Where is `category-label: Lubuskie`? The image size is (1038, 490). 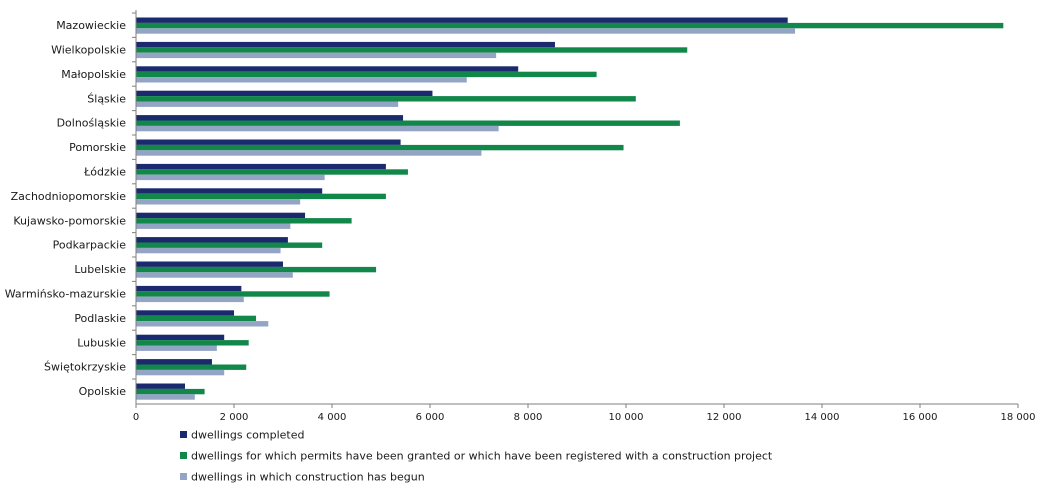 category-label: Lubuskie is located at coordinates (101, 342).